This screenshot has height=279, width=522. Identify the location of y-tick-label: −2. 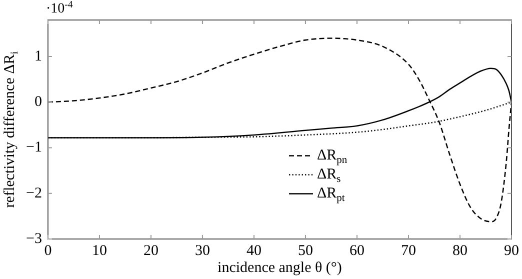
(34, 193).